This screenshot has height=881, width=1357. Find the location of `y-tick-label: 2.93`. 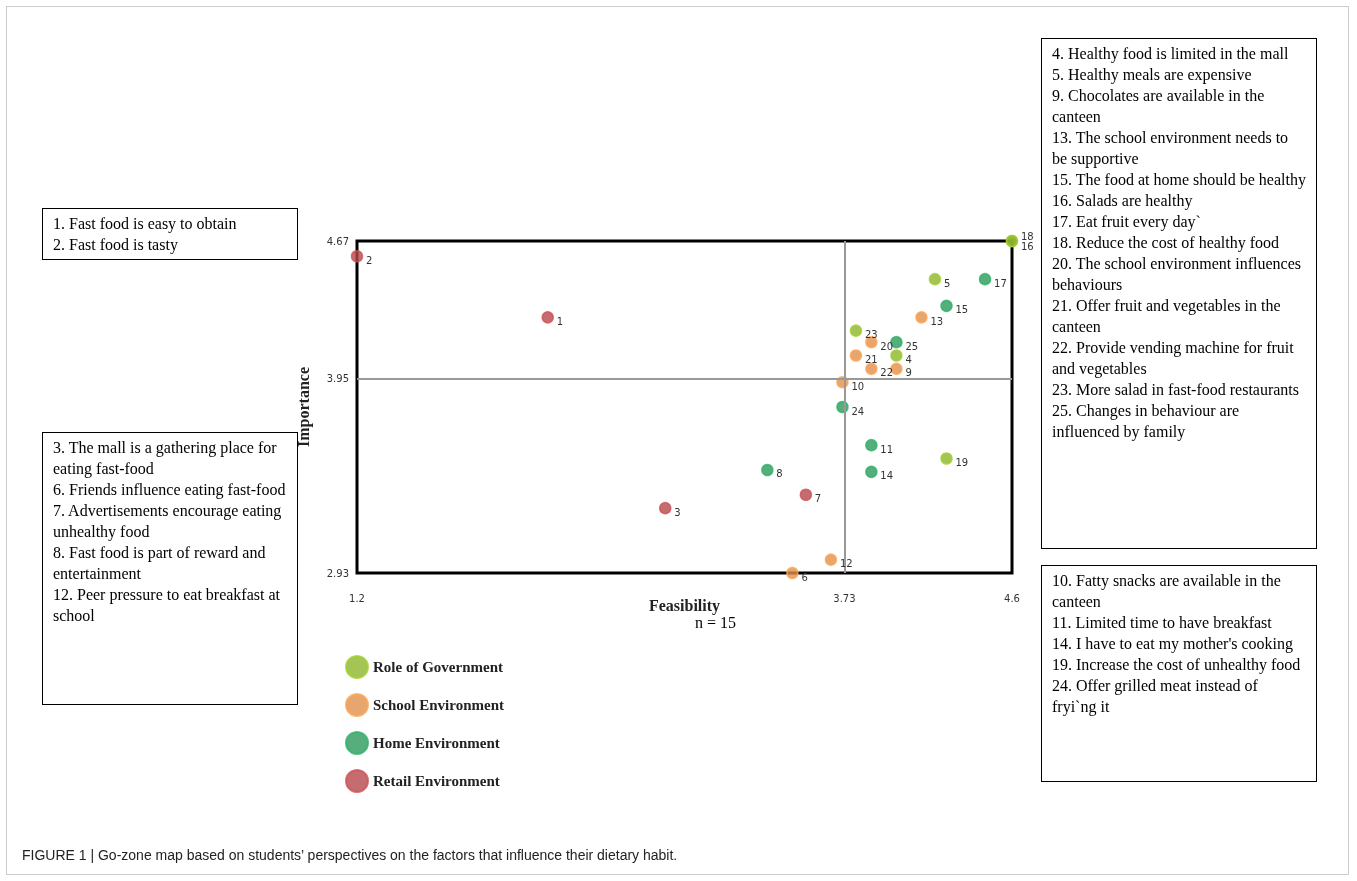

y-tick-label: 2.93 is located at coordinates (337, 573).